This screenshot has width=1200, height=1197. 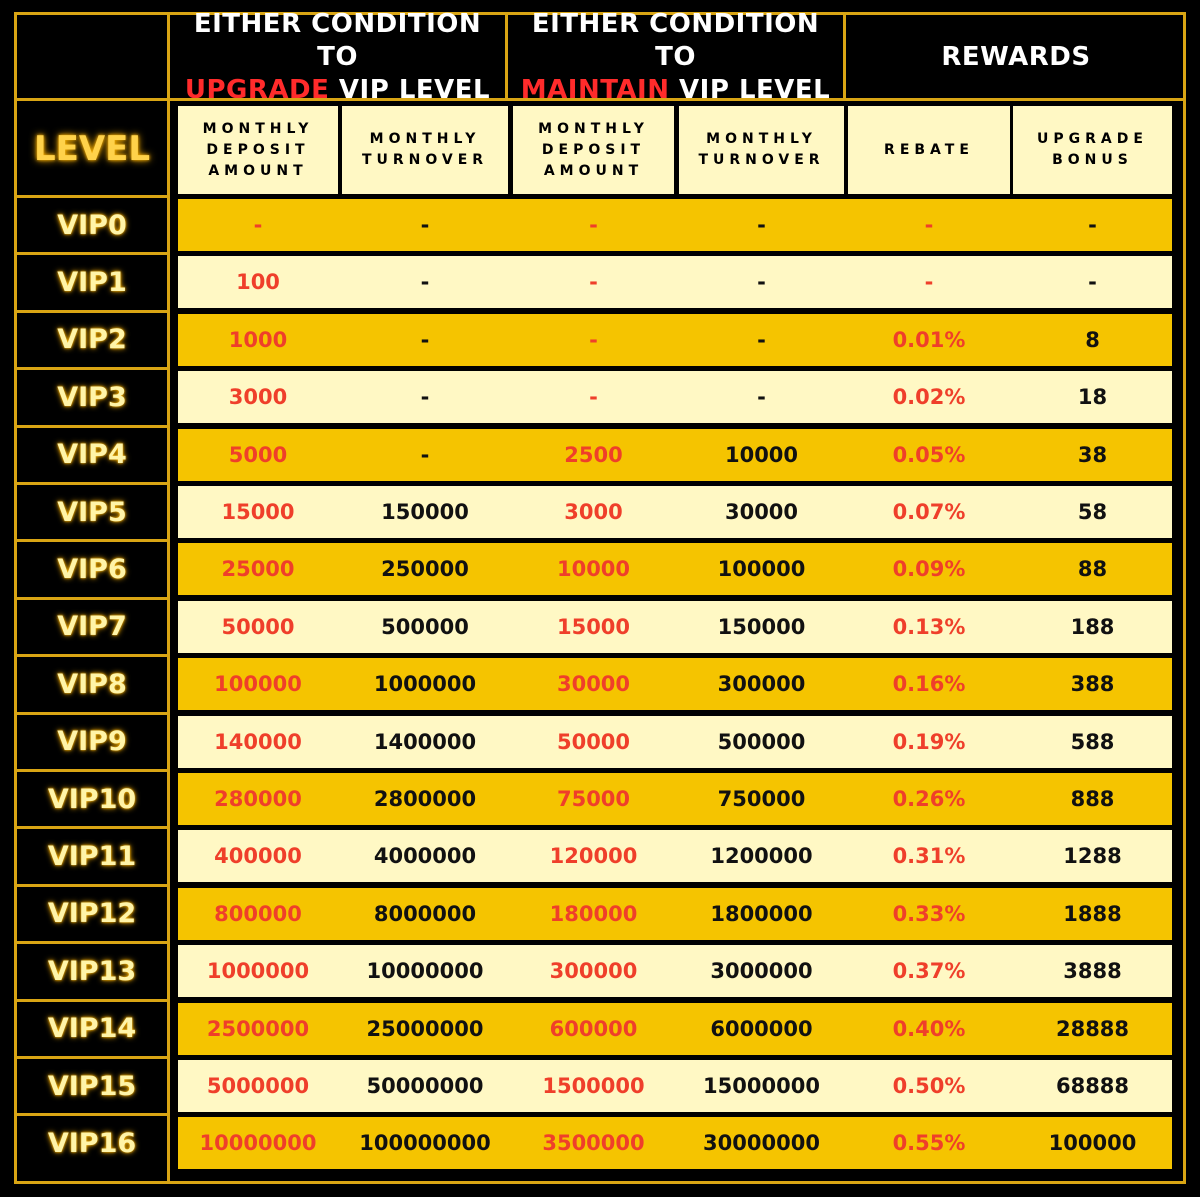 I want to click on table-cell: 0.02%, so click(x=929, y=397).